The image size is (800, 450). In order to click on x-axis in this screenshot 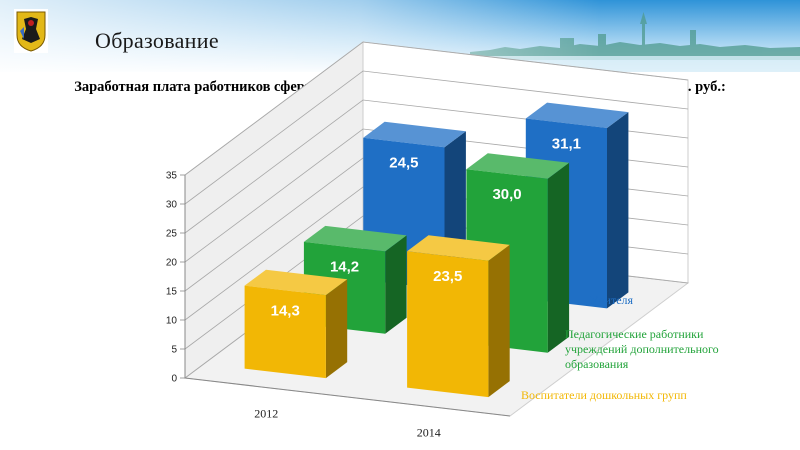, I will do `click(347, 397)`.